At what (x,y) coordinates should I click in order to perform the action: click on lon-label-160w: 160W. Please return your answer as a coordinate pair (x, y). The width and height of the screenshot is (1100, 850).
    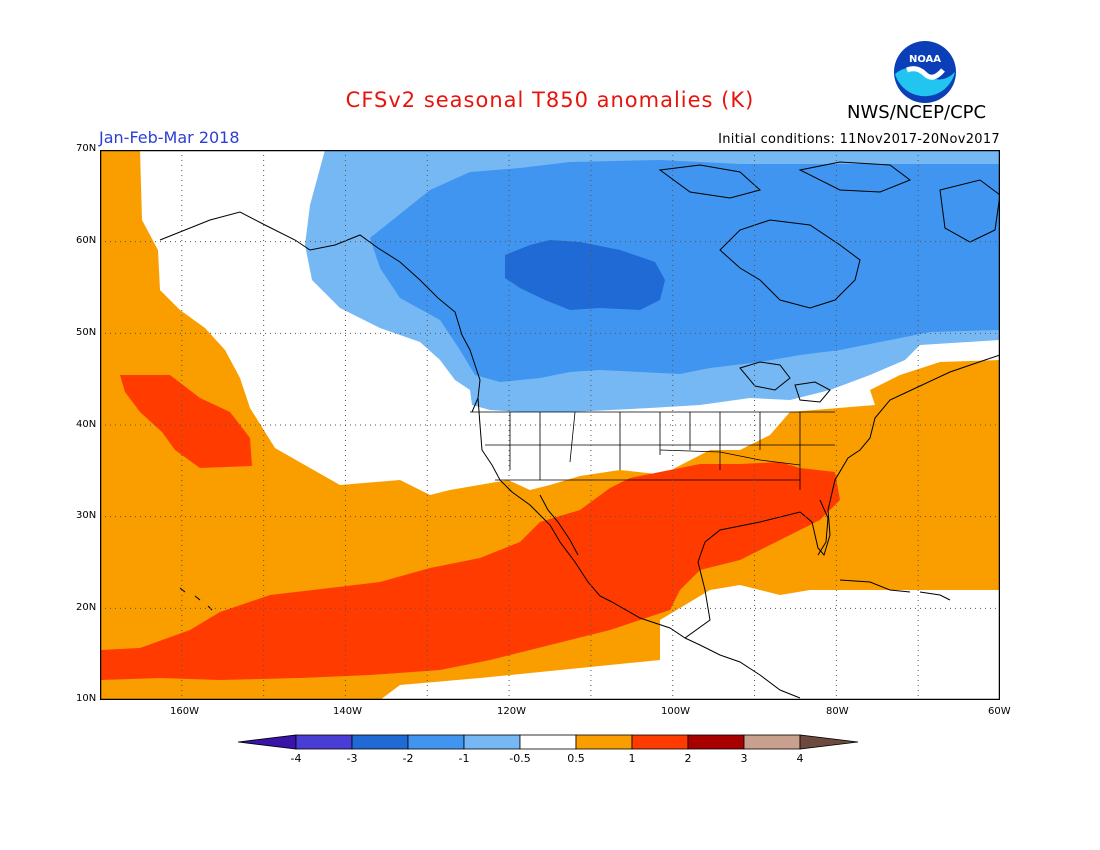
    Looking at the image, I should click on (184, 711).